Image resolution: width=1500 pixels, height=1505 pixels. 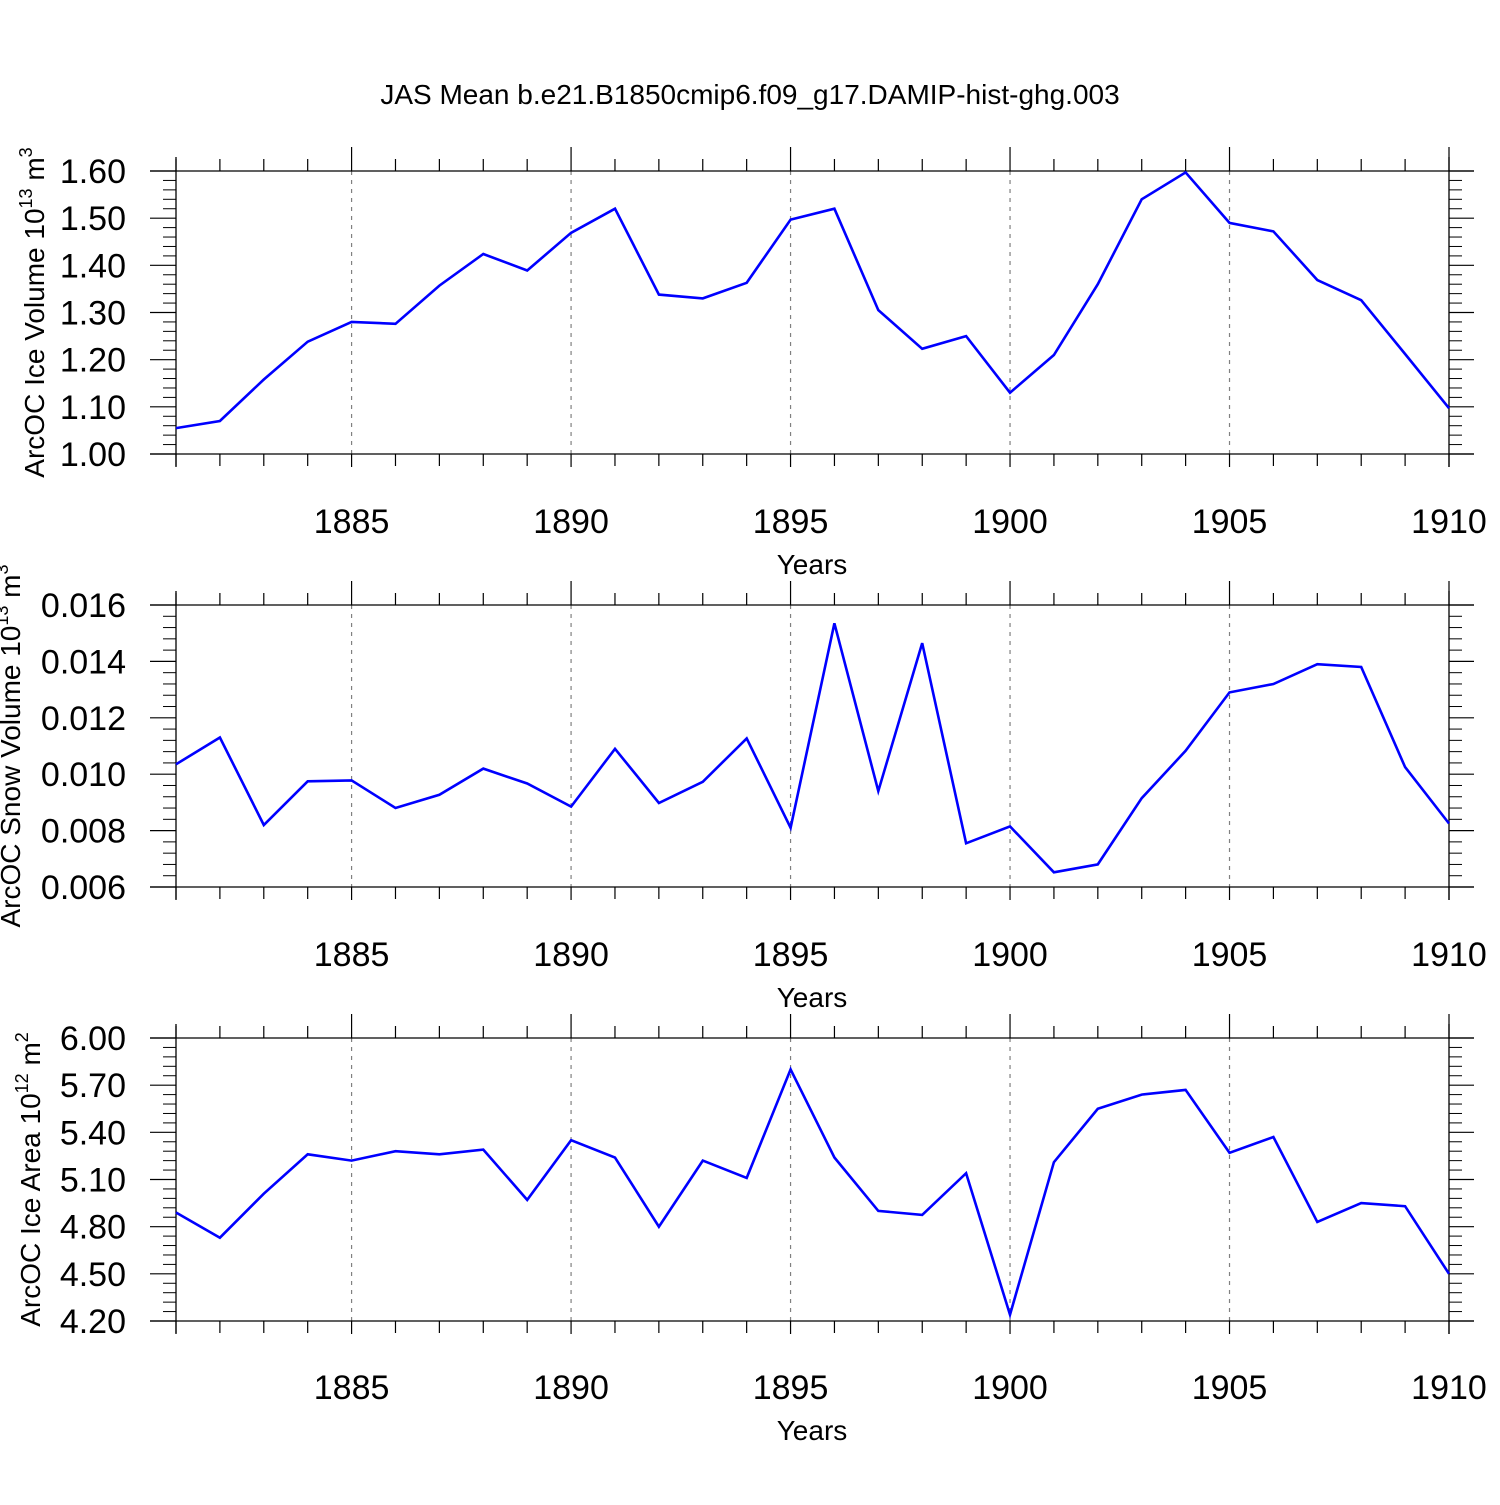 What do you see at coordinates (93, 1133) in the screenshot?
I see `y-tick-label: 5.40` at bounding box center [93, 1133].